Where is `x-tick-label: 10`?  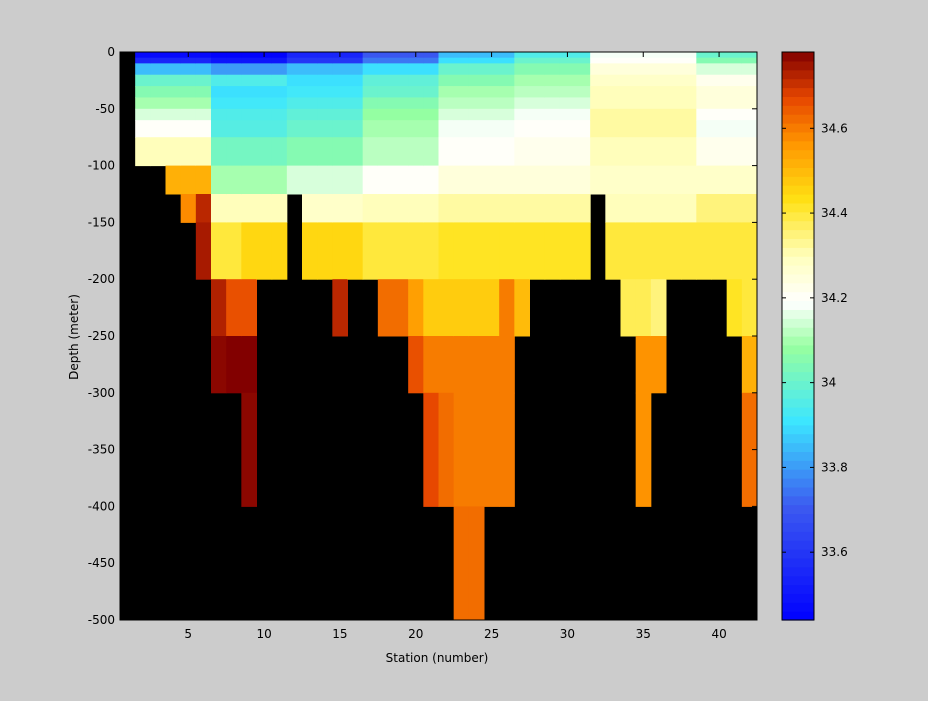
x-tick-label: 10 is located at coordinates (263, 634).